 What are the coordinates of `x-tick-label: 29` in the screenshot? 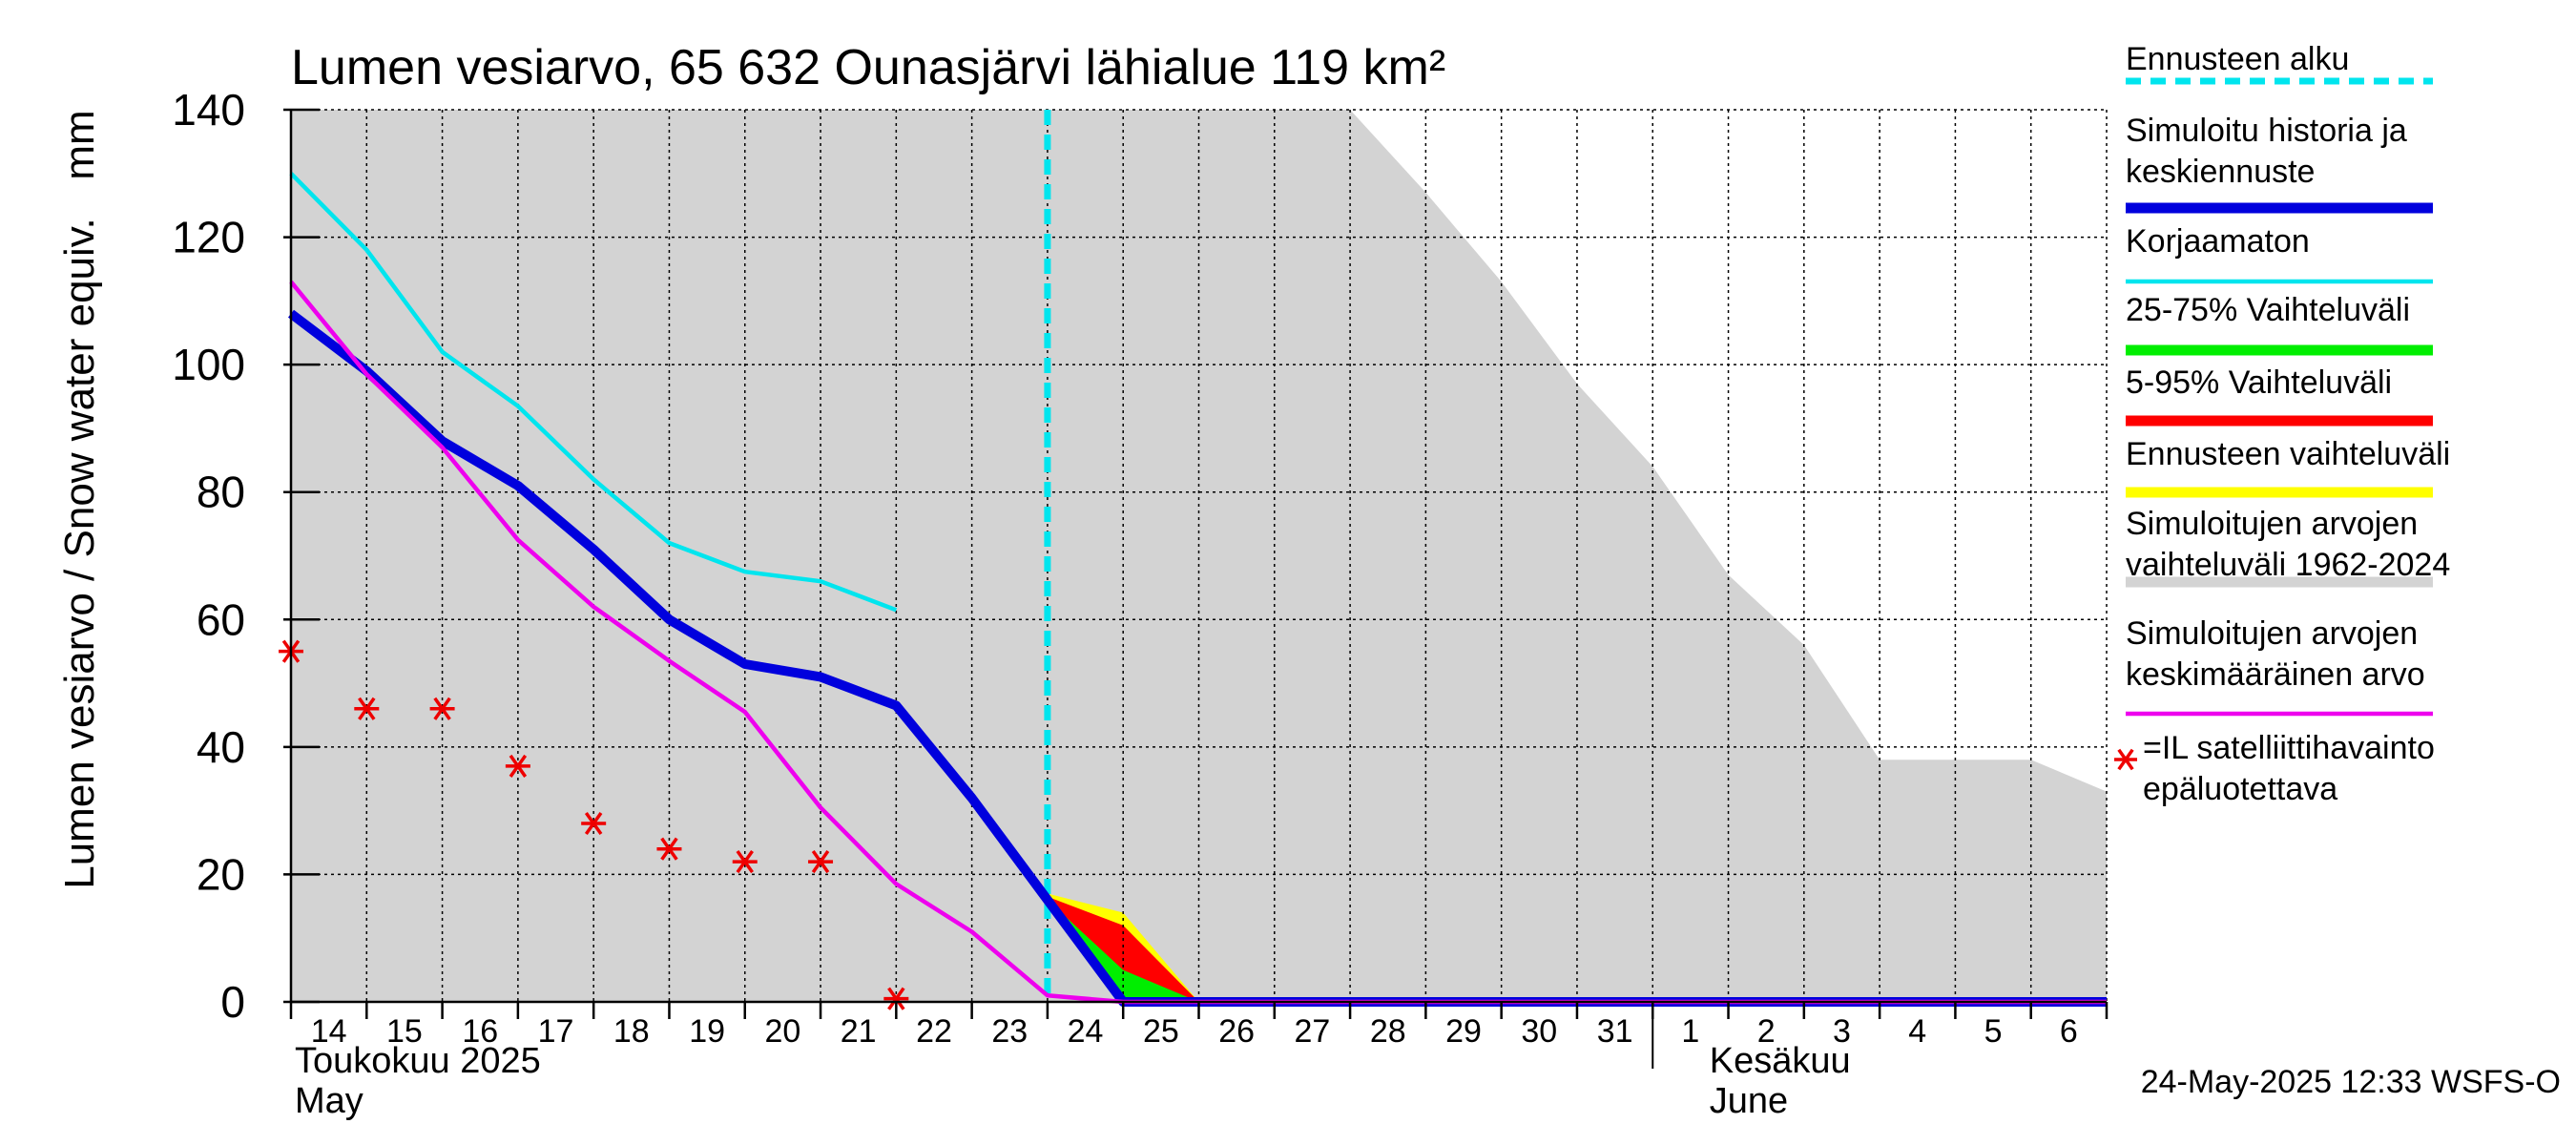 It's located at (1463, 1031).